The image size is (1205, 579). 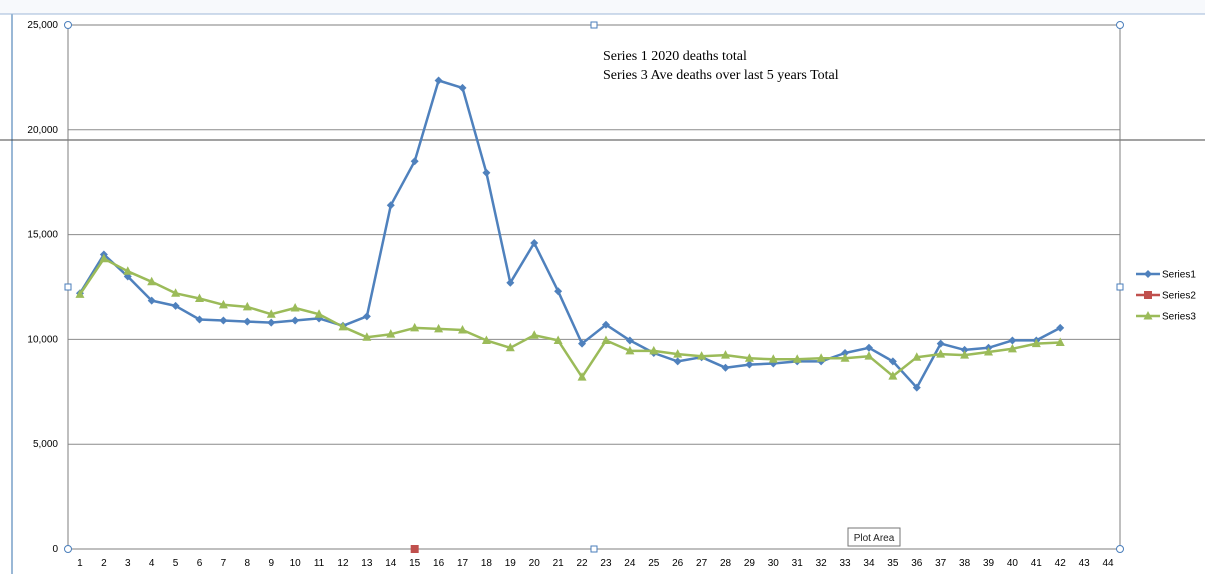 What do you see at coordinates (319, 563) in the screenshot?
I see `x-tick-label: 11` at bounding box center [319, 563].